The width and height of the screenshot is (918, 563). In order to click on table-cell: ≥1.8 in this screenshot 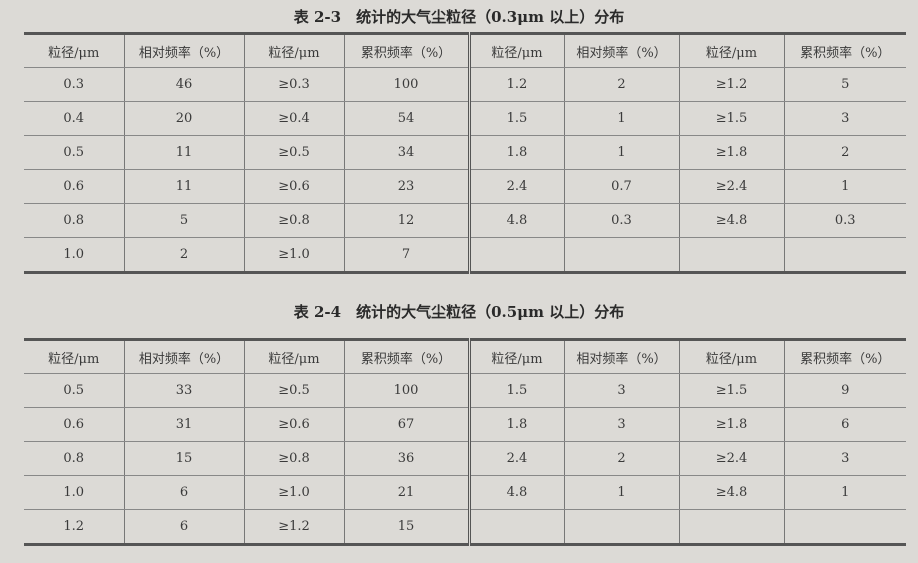, I will do `click(731, 424)`.